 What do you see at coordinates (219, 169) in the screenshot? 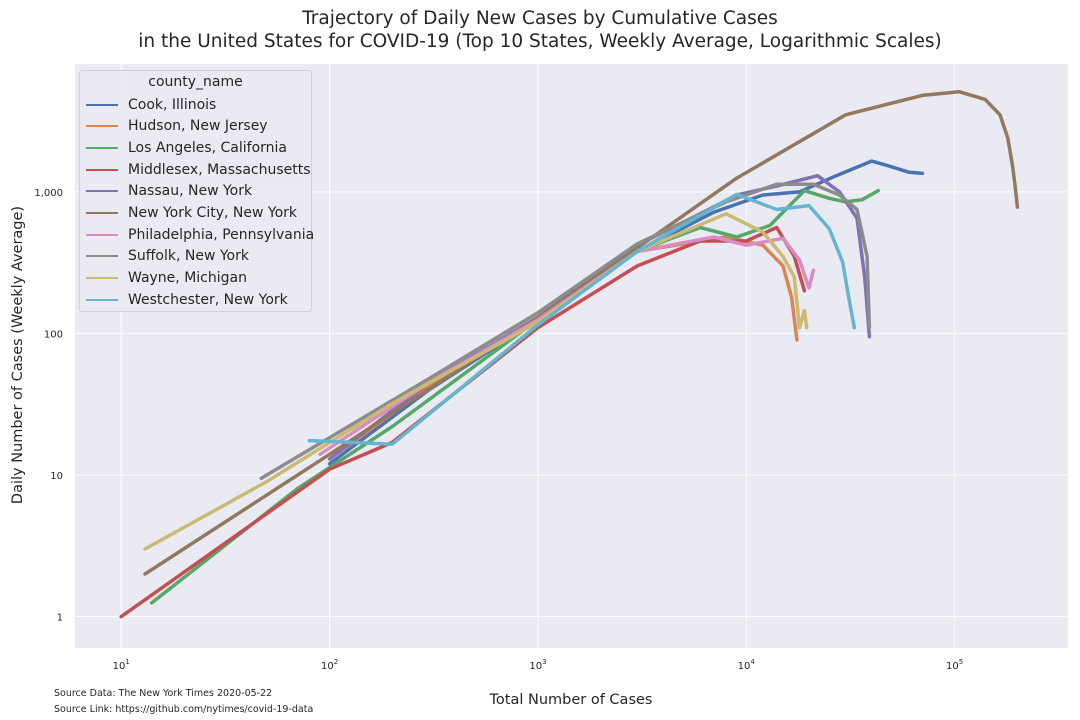
I see `legend-label: Middlesex, Massachusetts` at bounding box center [219, 169].